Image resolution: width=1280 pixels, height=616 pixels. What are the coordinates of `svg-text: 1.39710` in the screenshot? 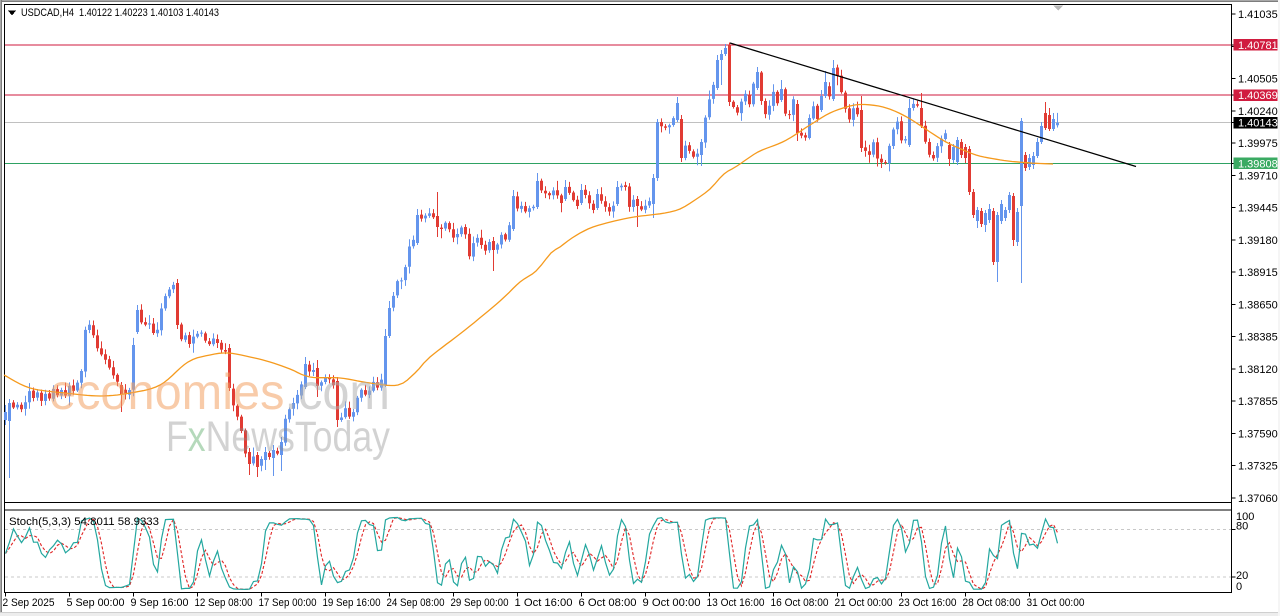 It's located at (1258, 176).